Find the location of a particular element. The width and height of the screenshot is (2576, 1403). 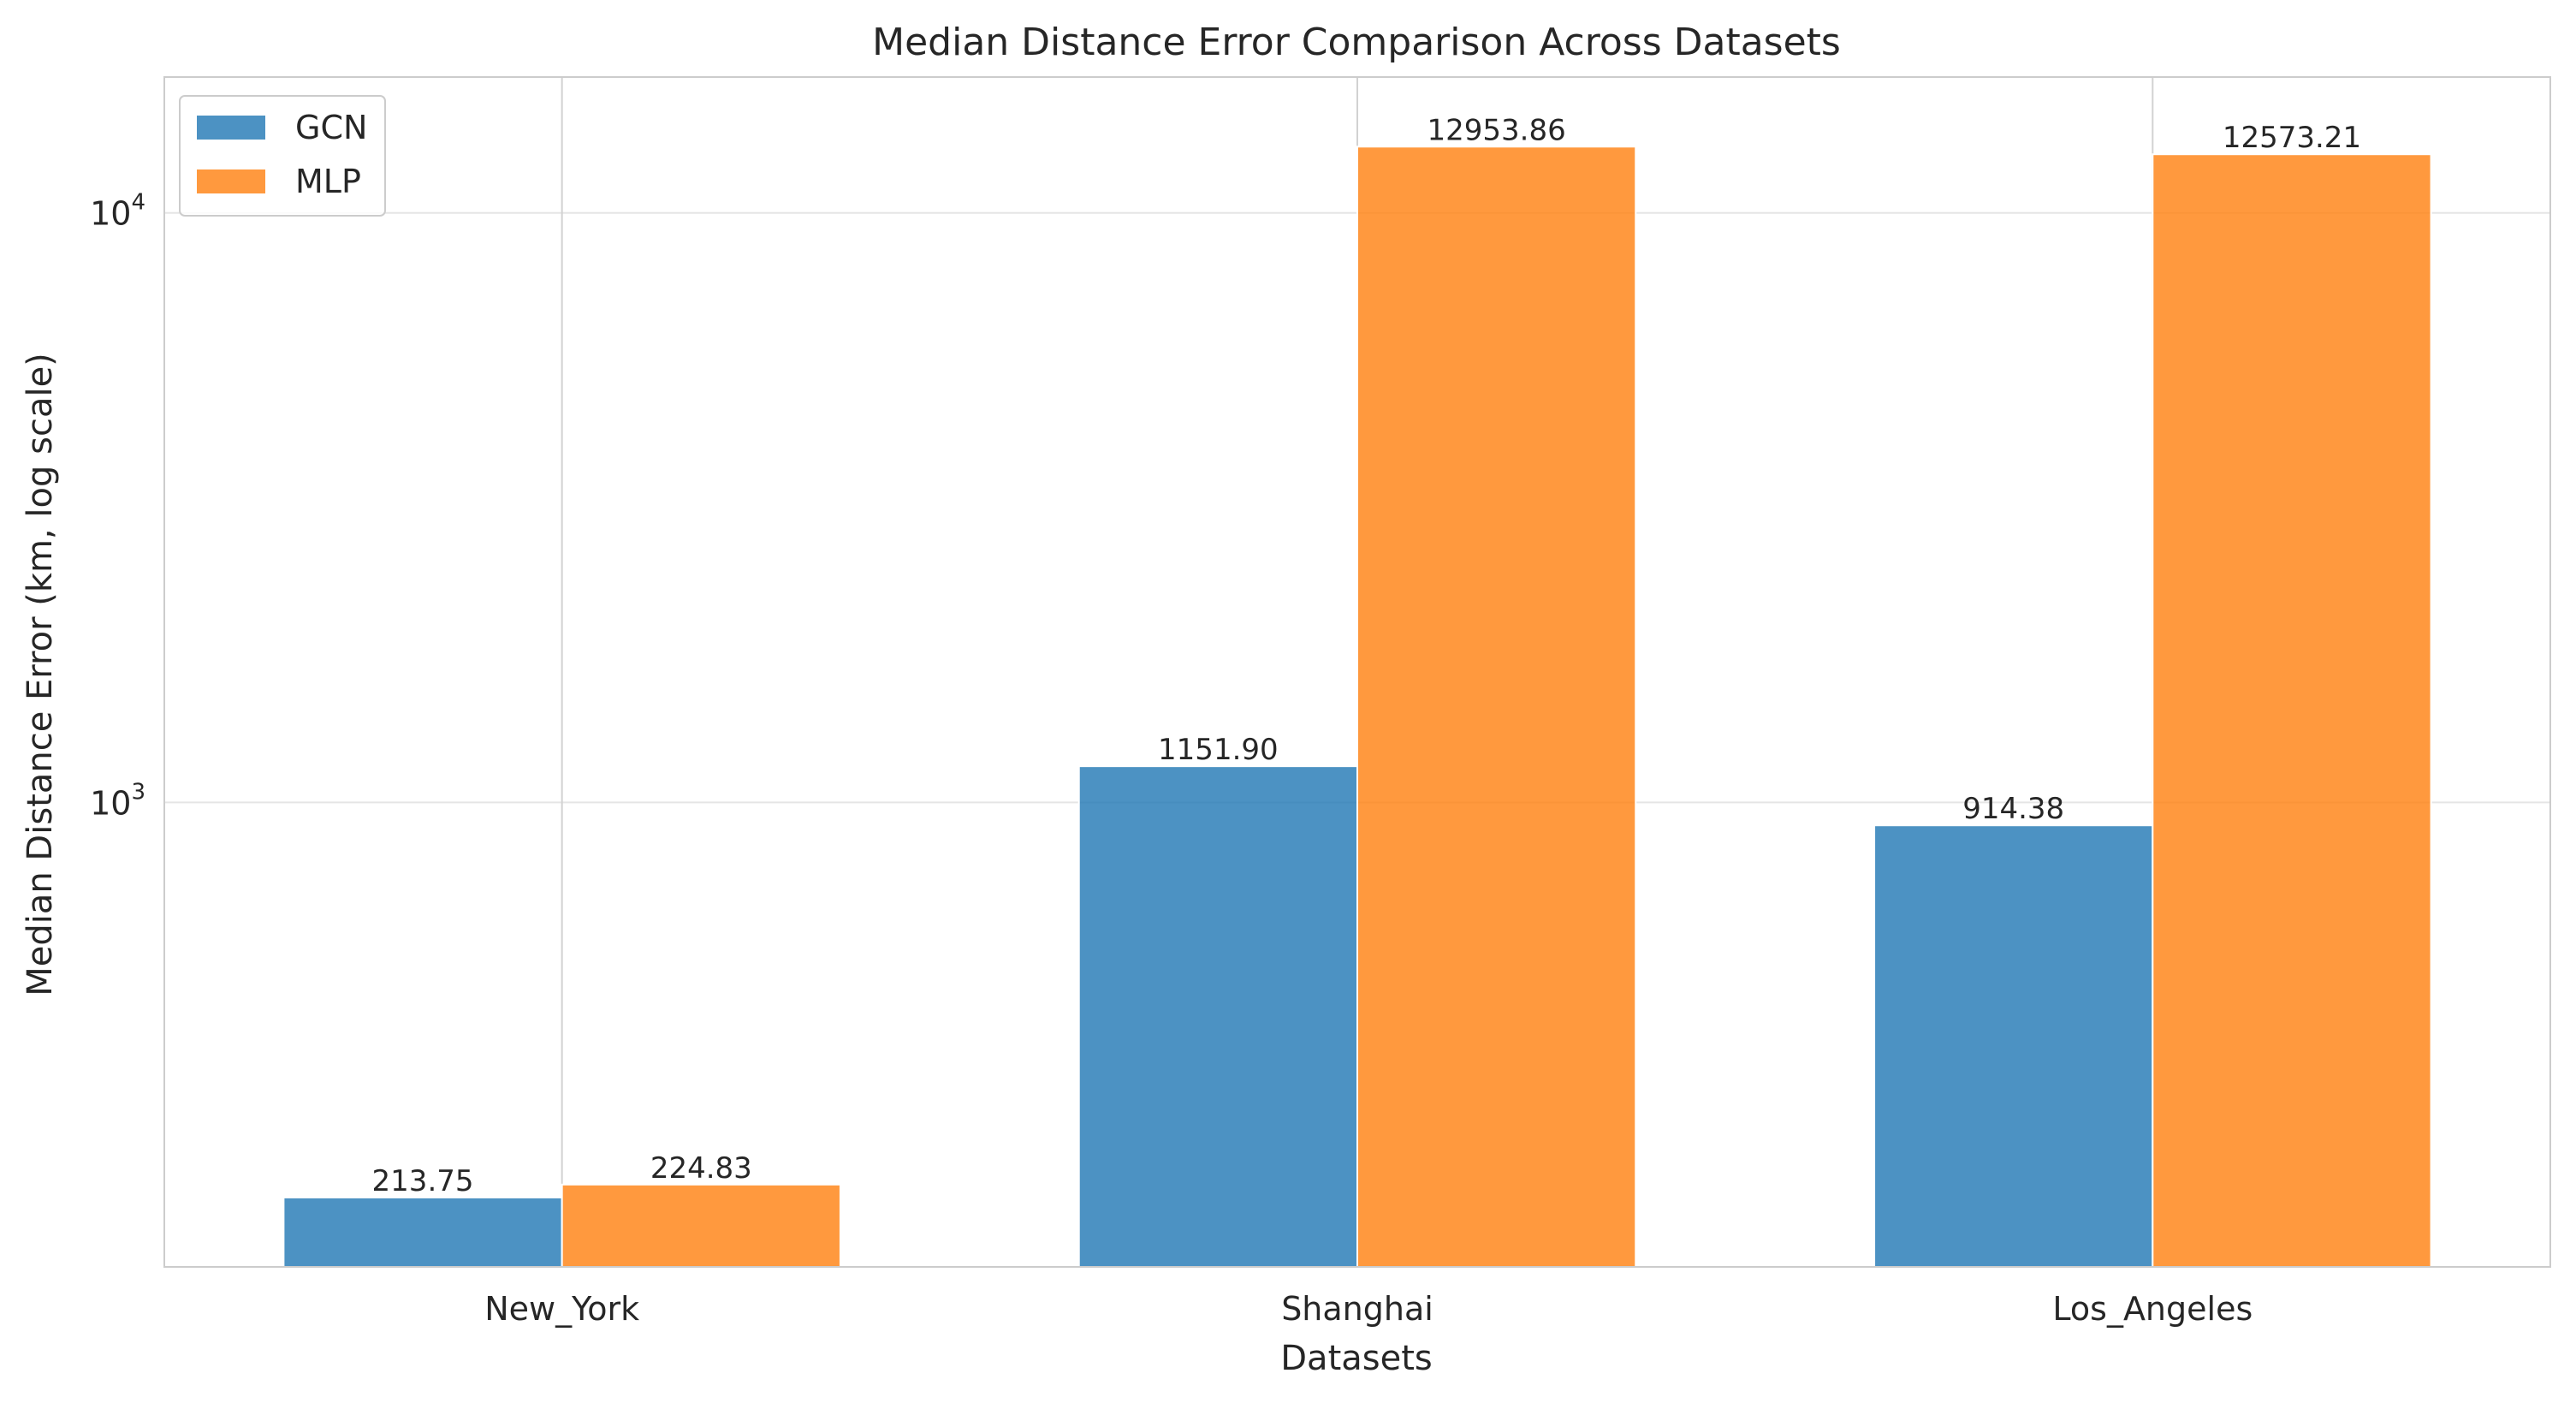

bar-gcn-los_angeles is located at coordinates (2013, 1046).